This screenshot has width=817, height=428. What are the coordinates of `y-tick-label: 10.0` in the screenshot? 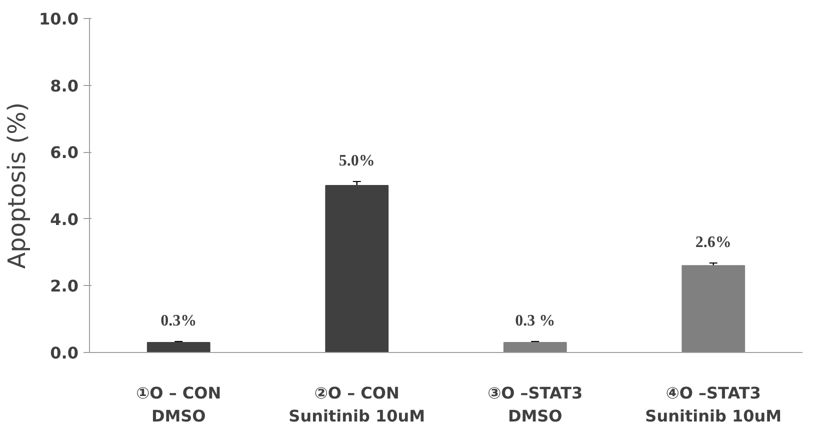 It's located at (59, 19).